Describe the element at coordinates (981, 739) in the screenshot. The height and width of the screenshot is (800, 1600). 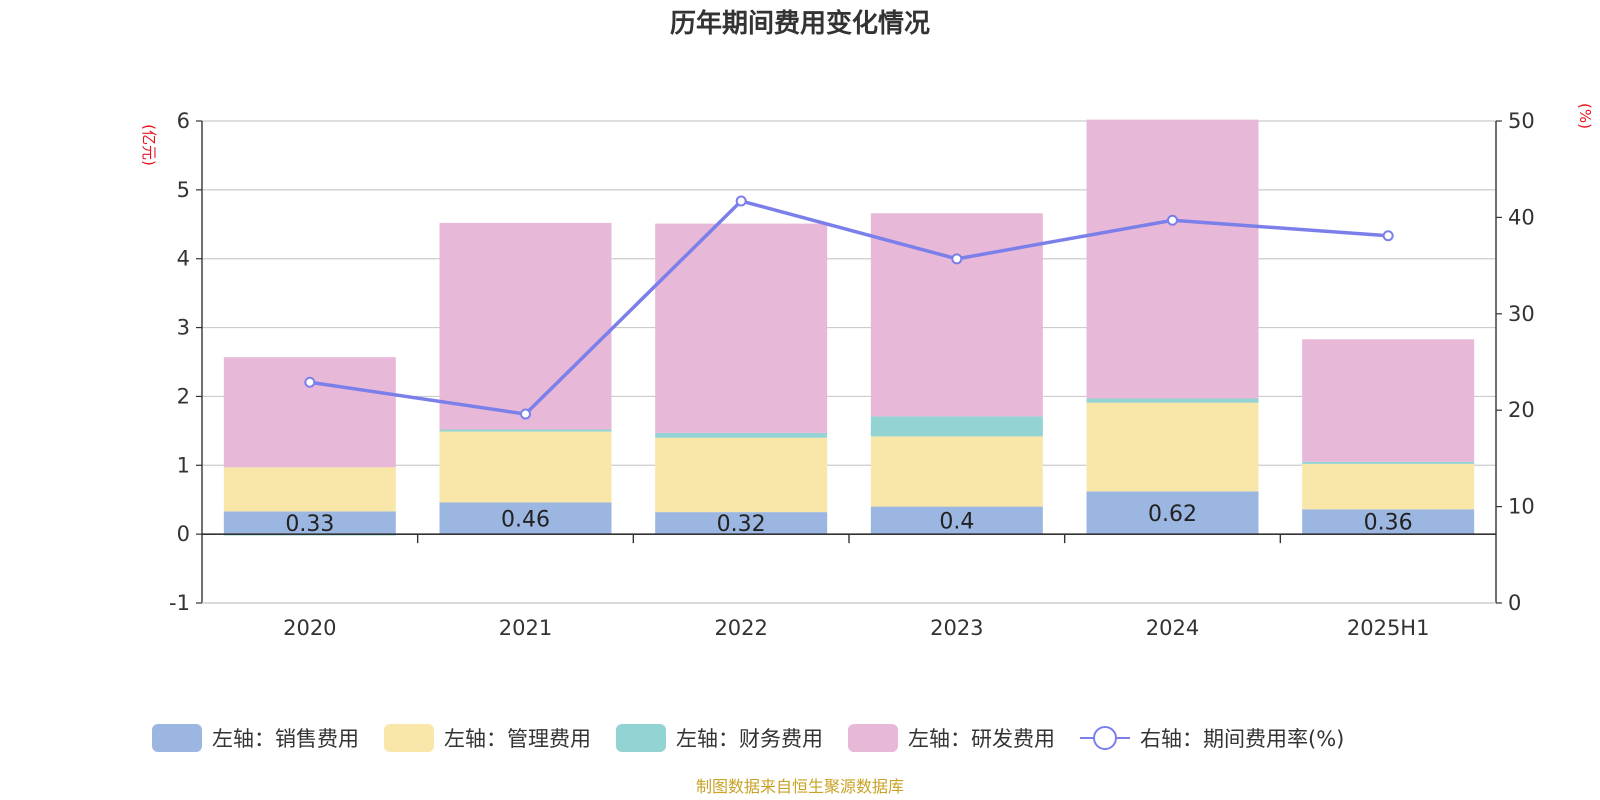
I see `legend-label: 左轴：研发费用` at that location.